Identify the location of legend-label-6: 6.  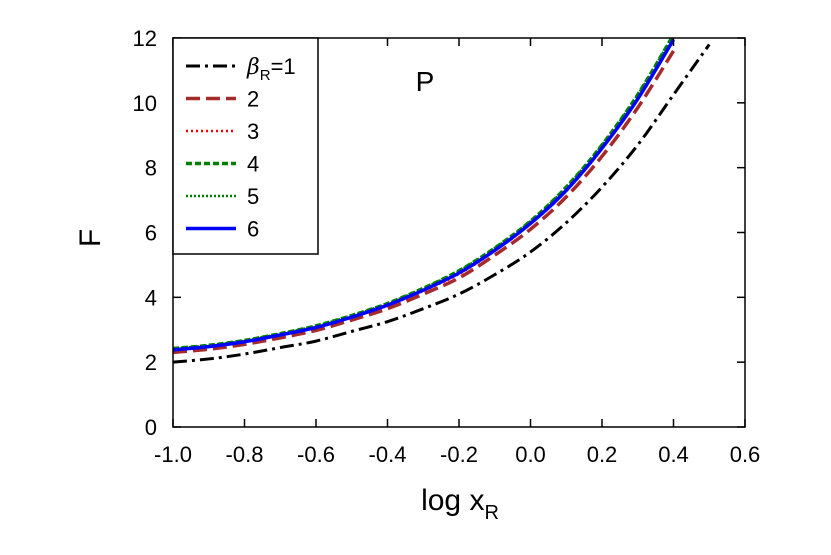
(253, 229).